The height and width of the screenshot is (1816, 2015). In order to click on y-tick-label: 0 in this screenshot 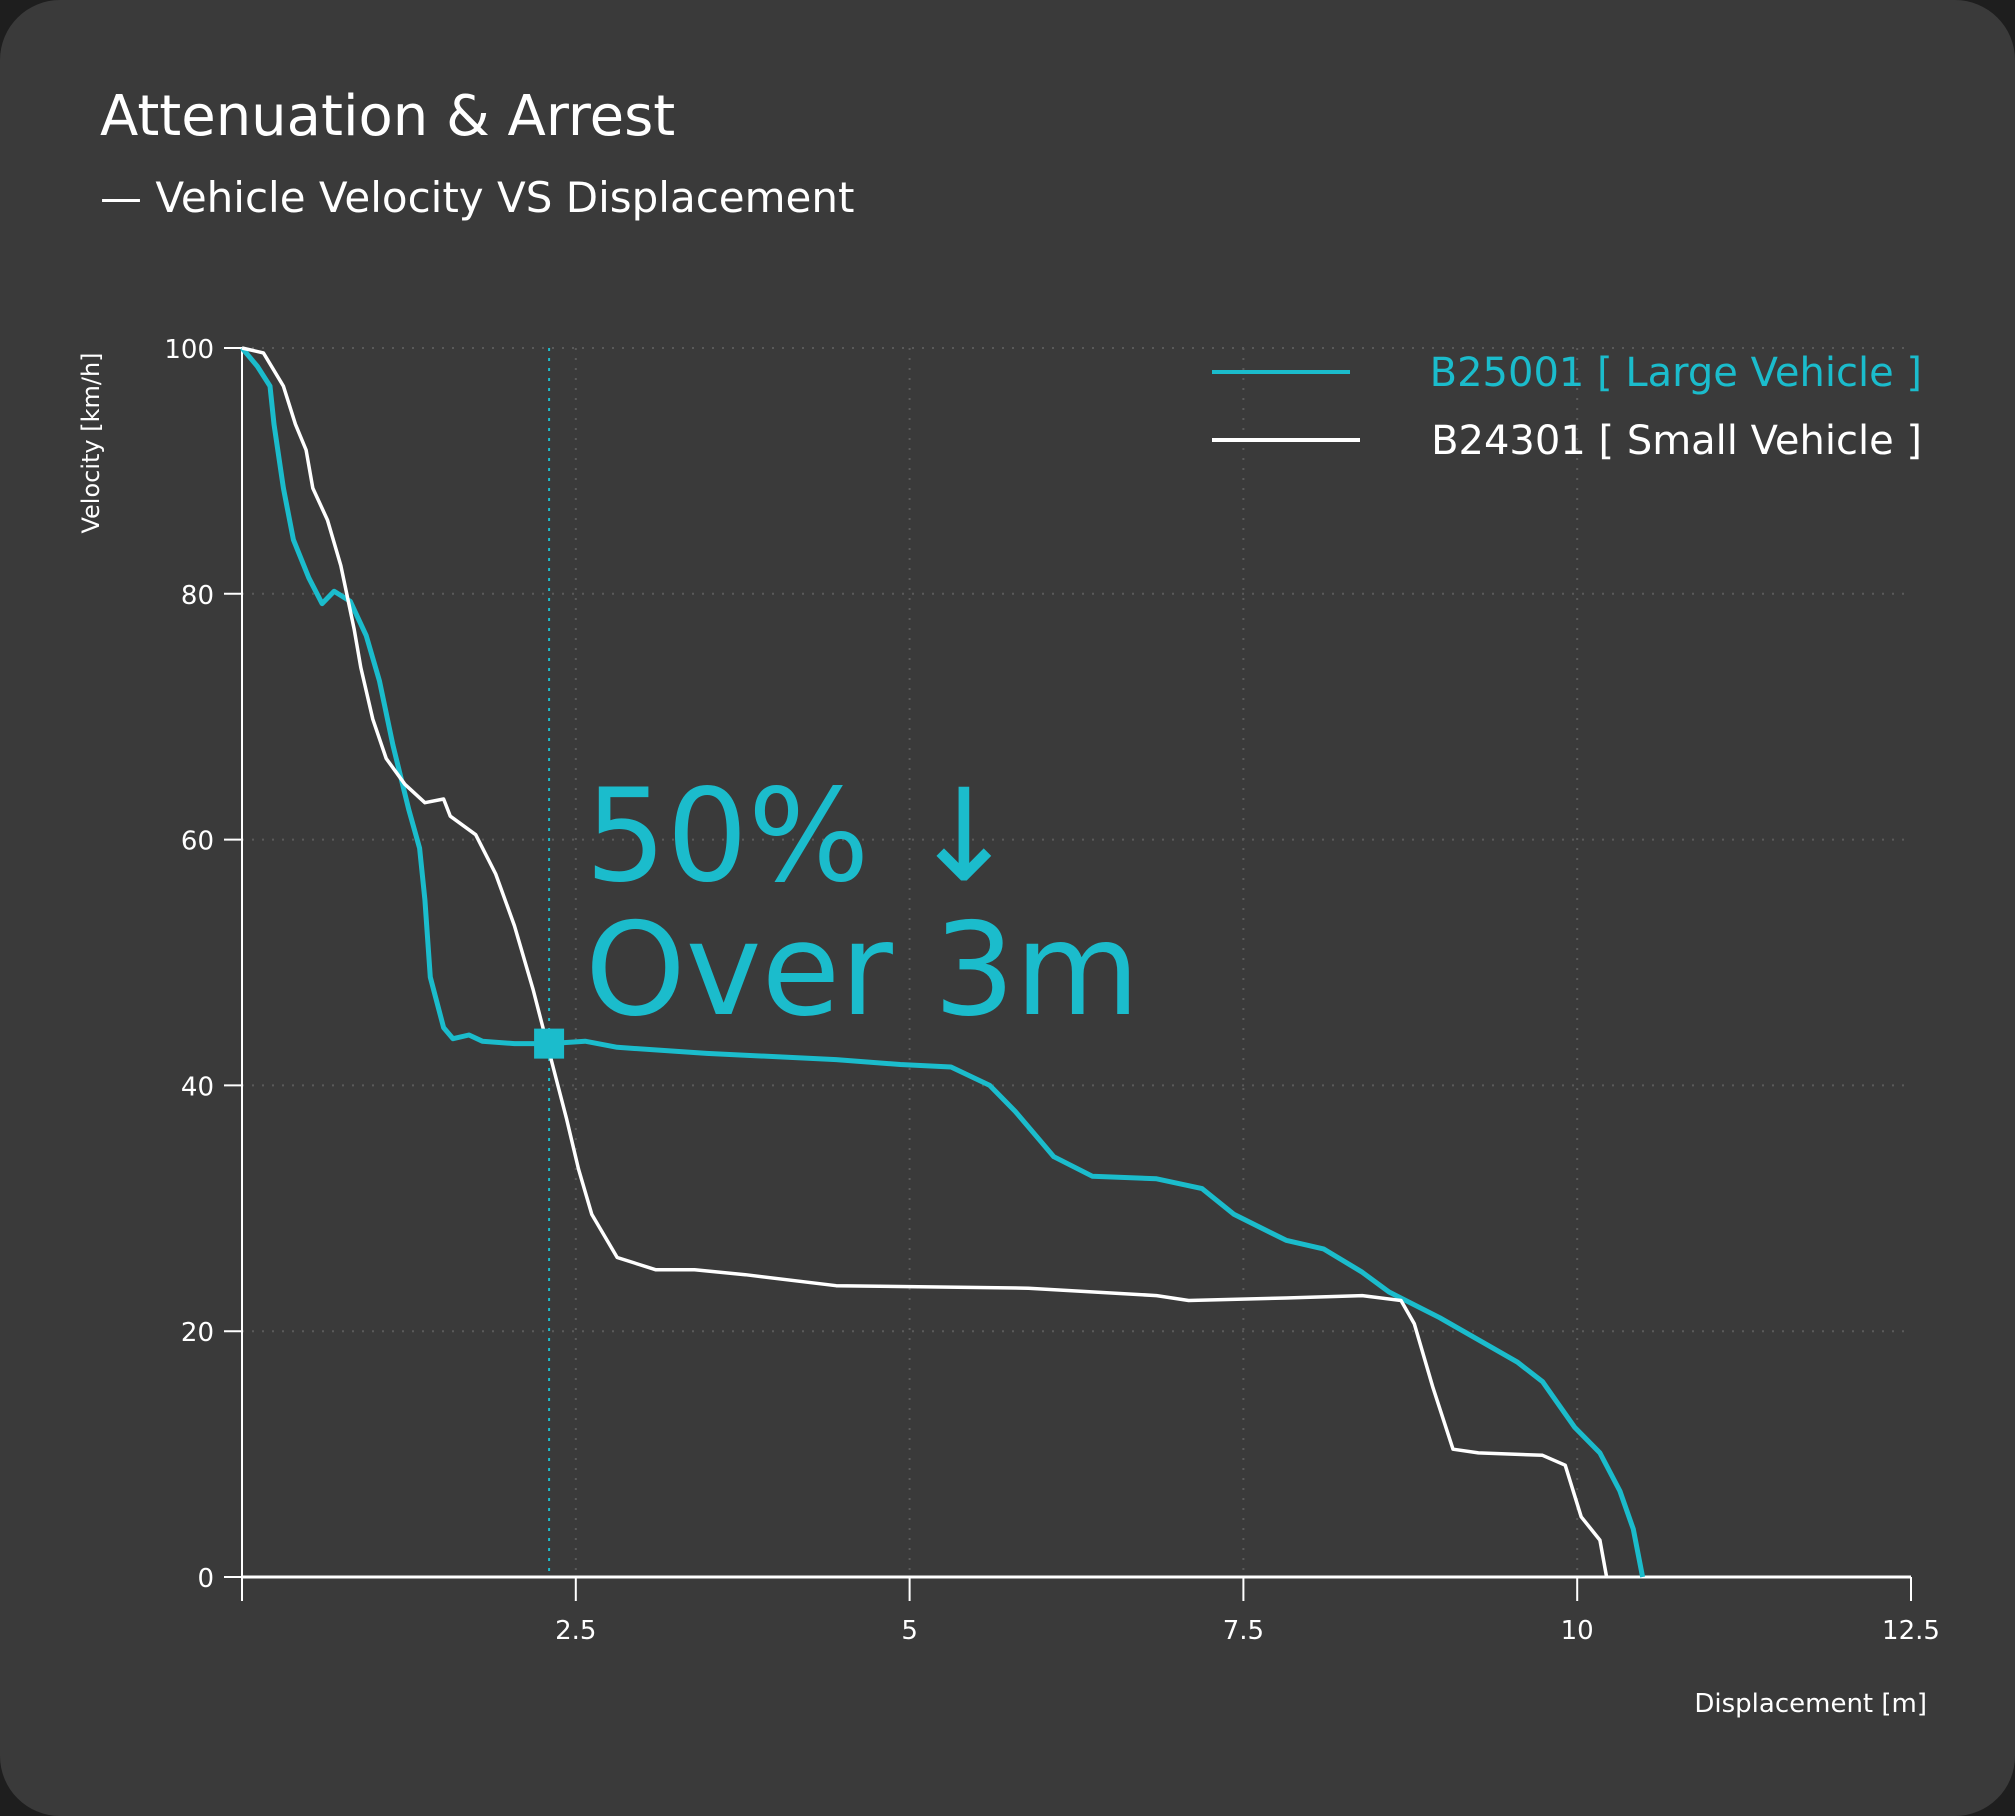, I will do `click(205, 1579)`.